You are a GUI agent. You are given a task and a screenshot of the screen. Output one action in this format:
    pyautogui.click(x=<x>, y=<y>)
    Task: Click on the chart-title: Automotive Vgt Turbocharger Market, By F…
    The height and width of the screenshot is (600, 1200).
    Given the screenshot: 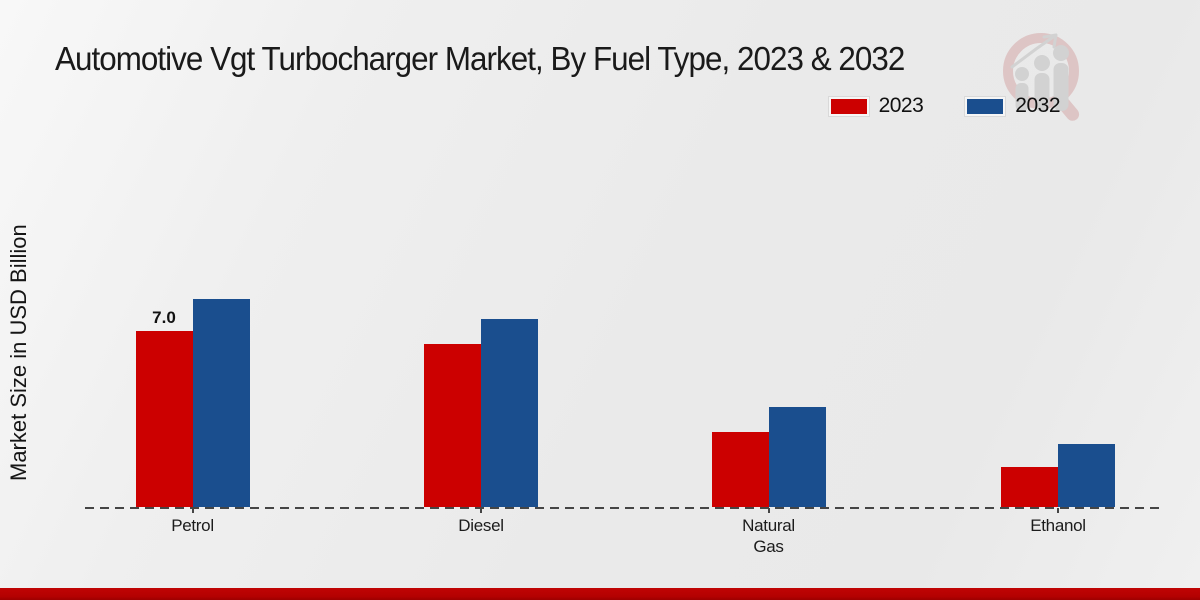 What is the action you would take?
    pyautogui.click(x=480, y=58)
    